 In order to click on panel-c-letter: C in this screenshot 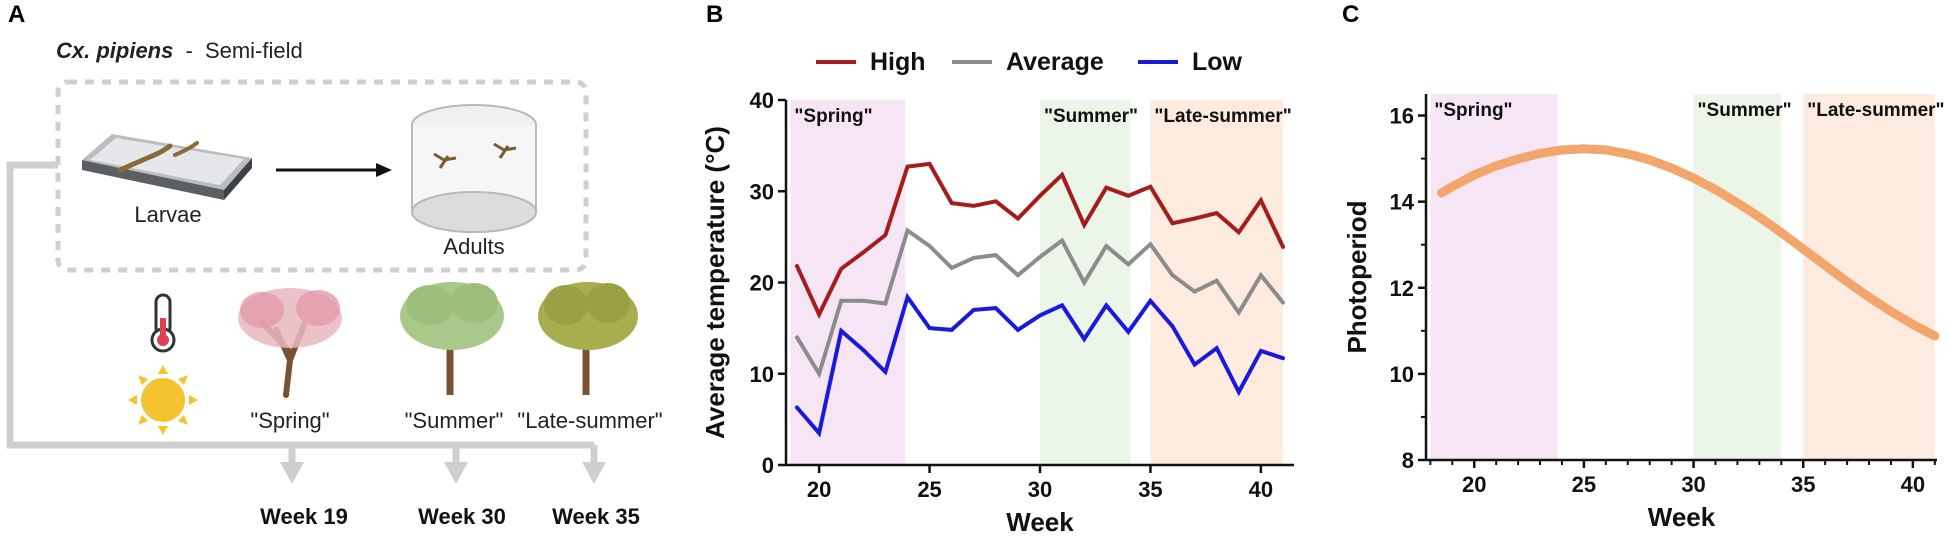, I will do `click(1350, 14)`.